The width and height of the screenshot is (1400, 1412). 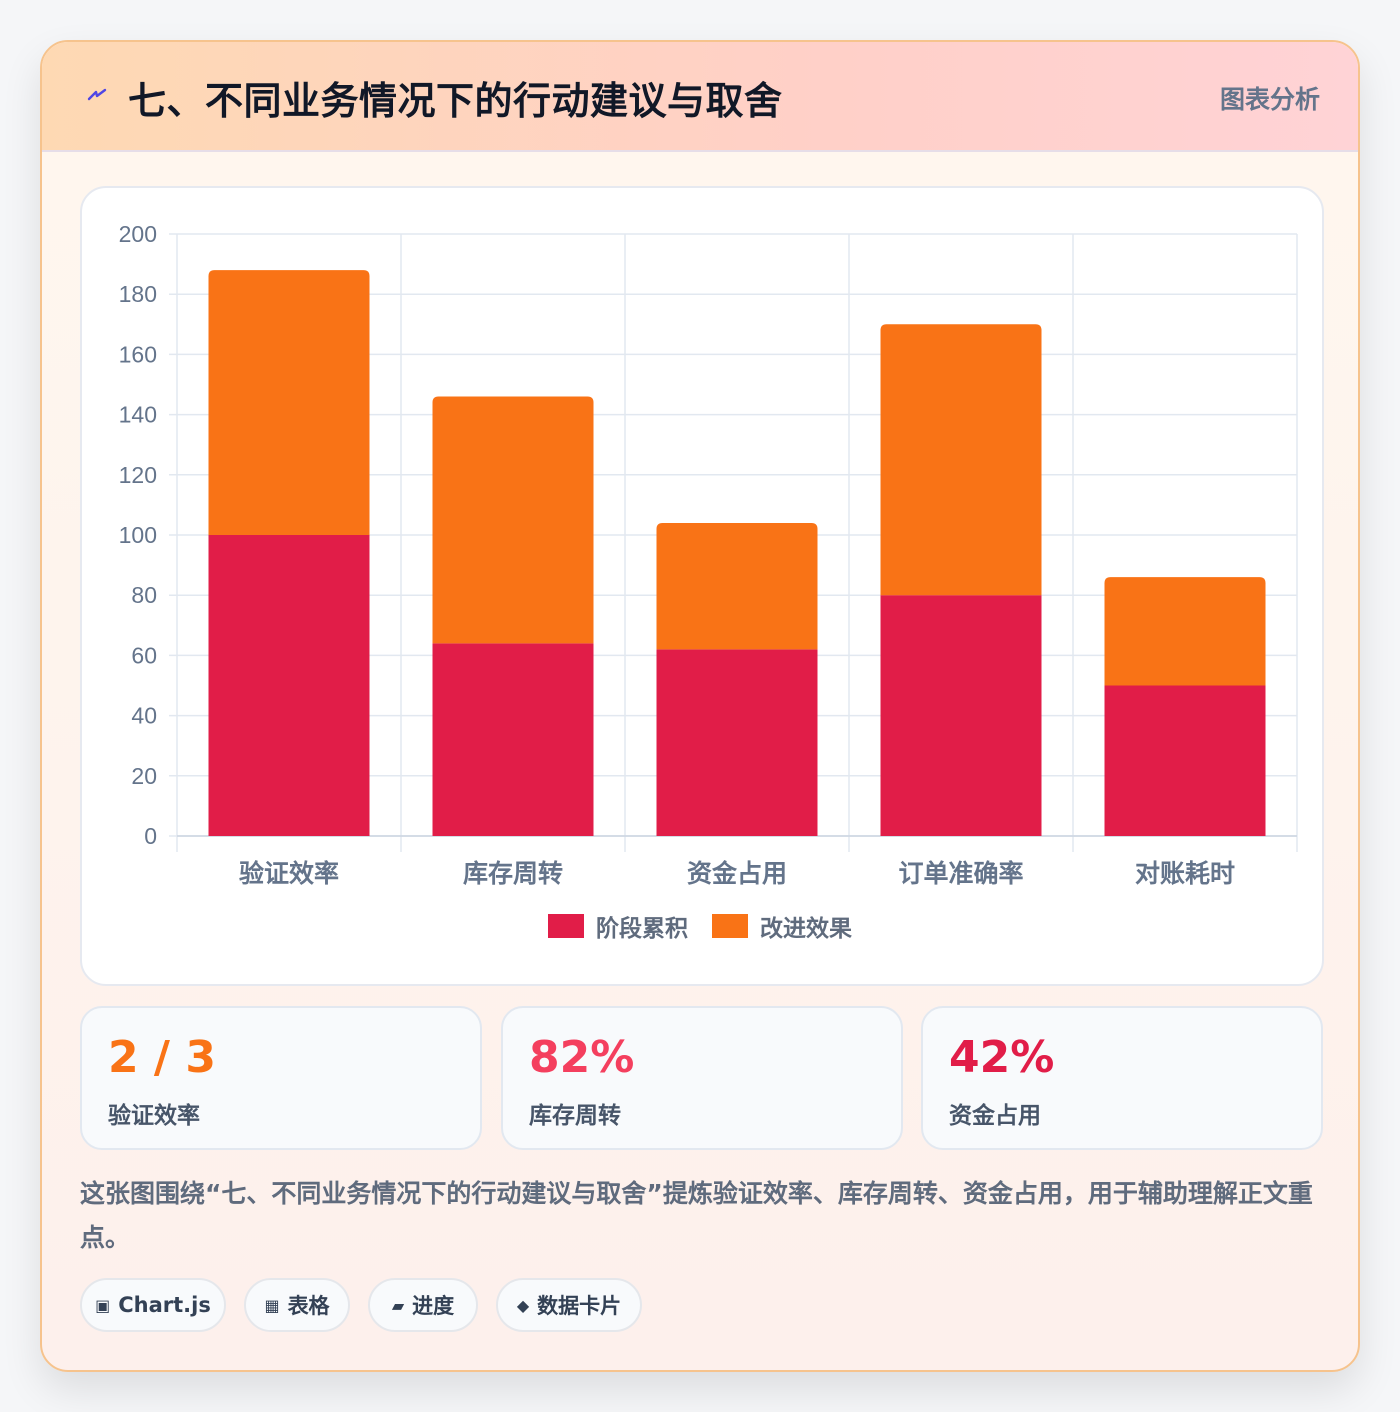 I want to click on x-tick-label: 订单准确率, so click(x=960, y=873).